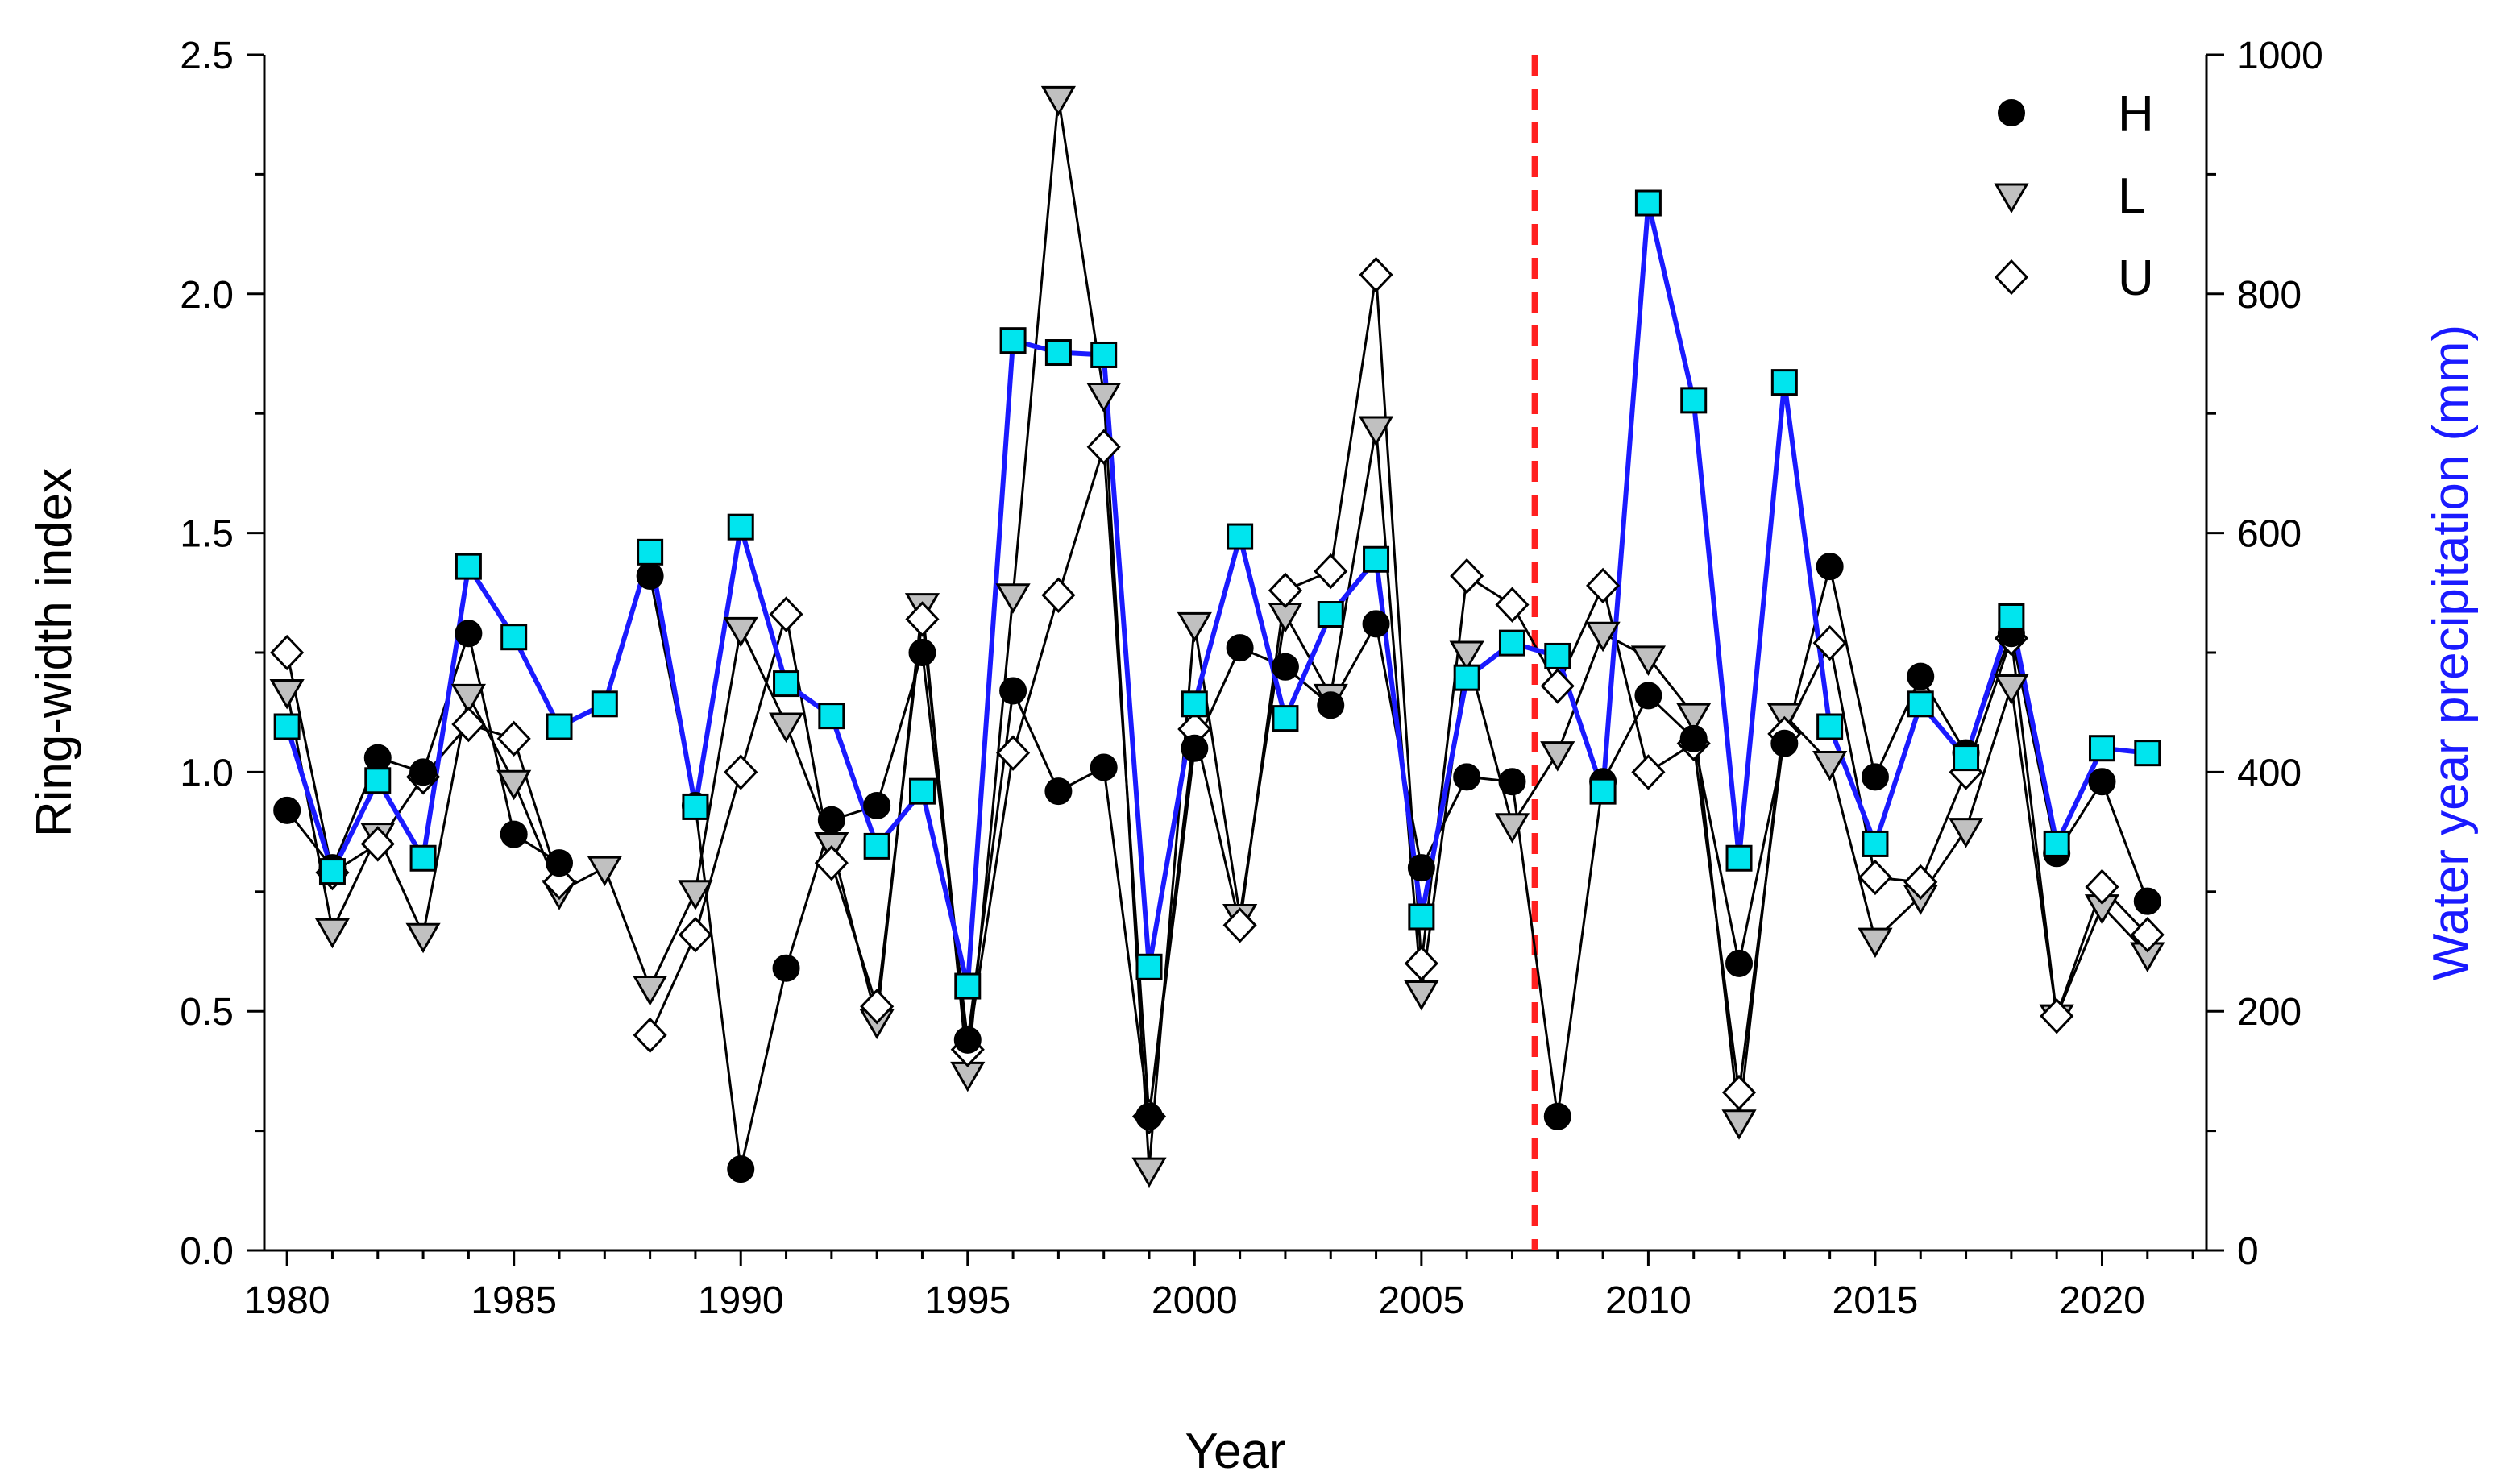  What do you see at coordinates (2011, 277) in the screenshot?
I see `legend-marker-u` at bounding box center [2011, 277].